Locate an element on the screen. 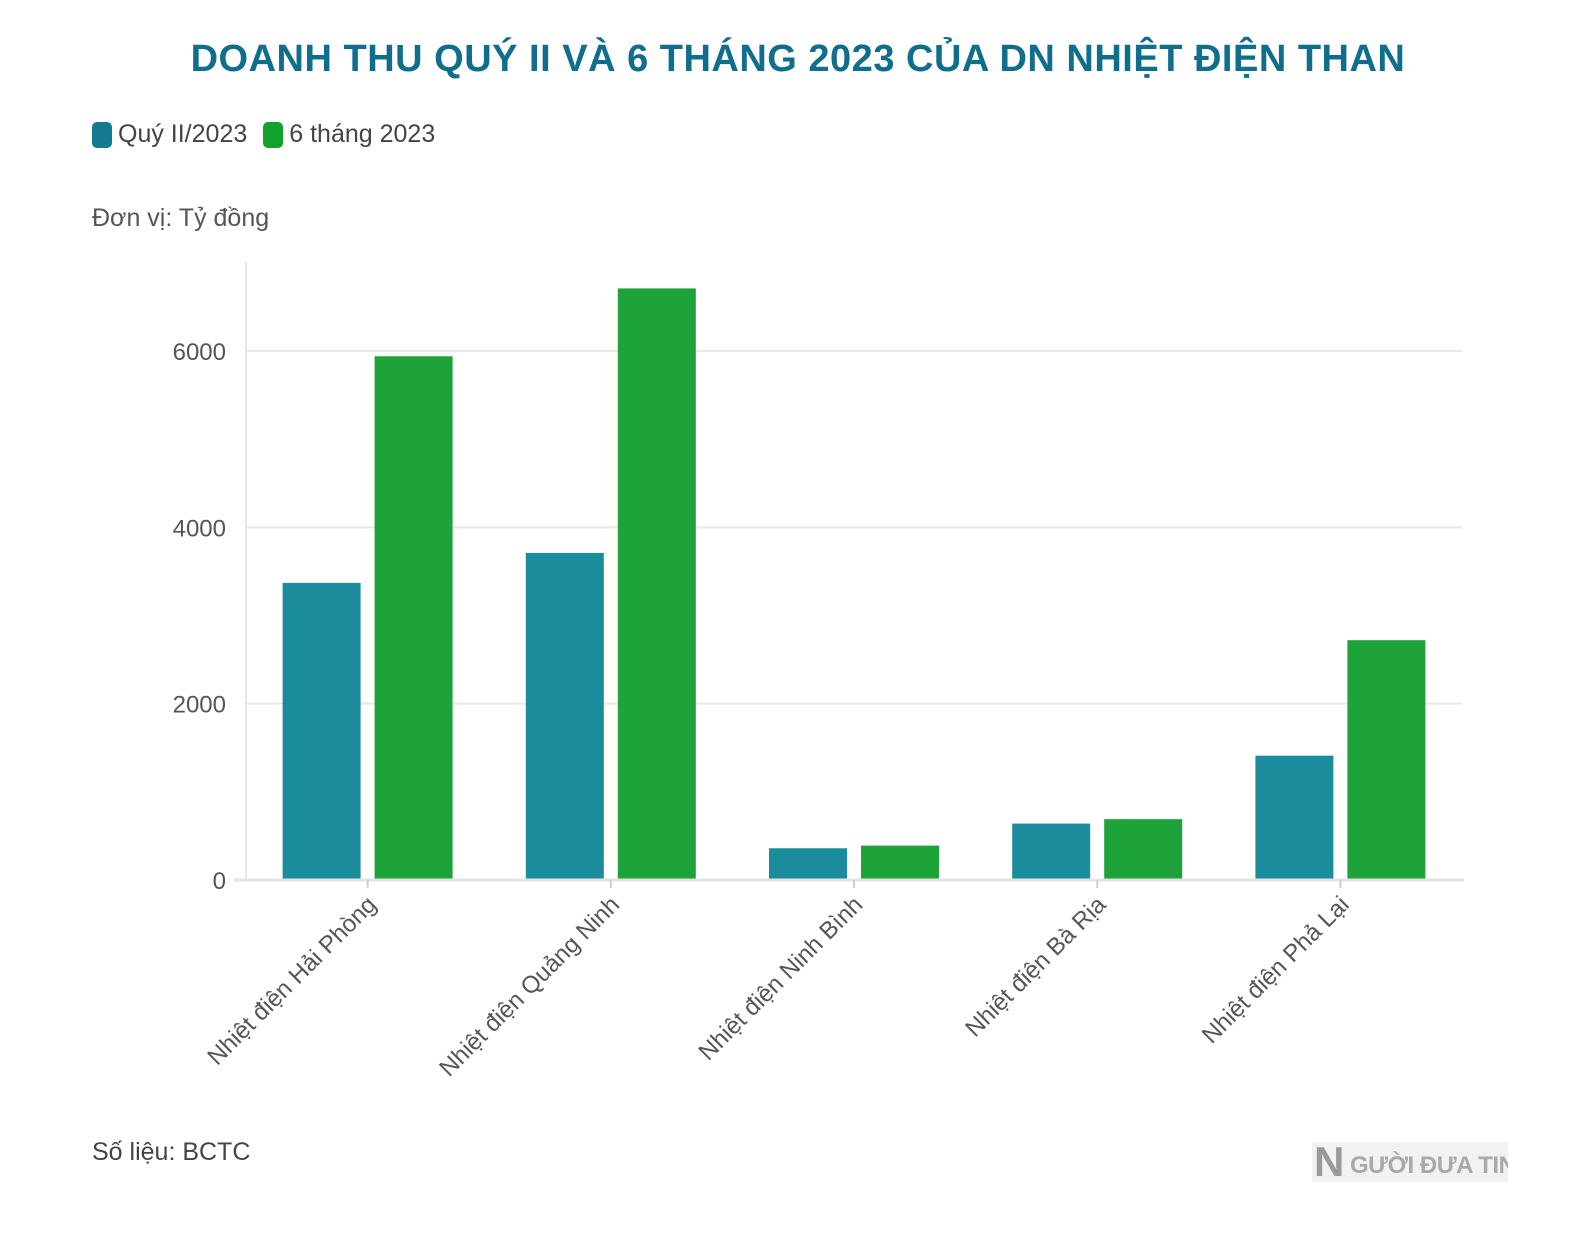 The width and height of the screenshot is (1596, 1236). legend-label-6m: 6 tháng 2023 is located at coordinates (362, 134).